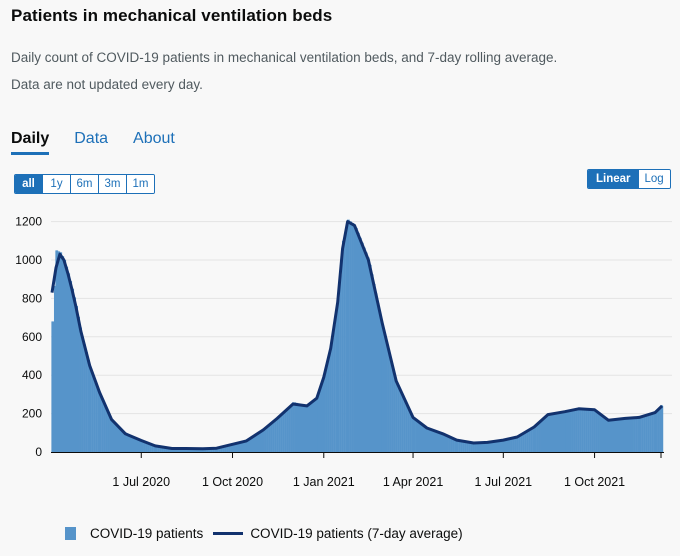  What do you see at coordinates (613, 179) in the screenshot?
I see `scale-linear-button: Linear` at bounding box center [613, 179].